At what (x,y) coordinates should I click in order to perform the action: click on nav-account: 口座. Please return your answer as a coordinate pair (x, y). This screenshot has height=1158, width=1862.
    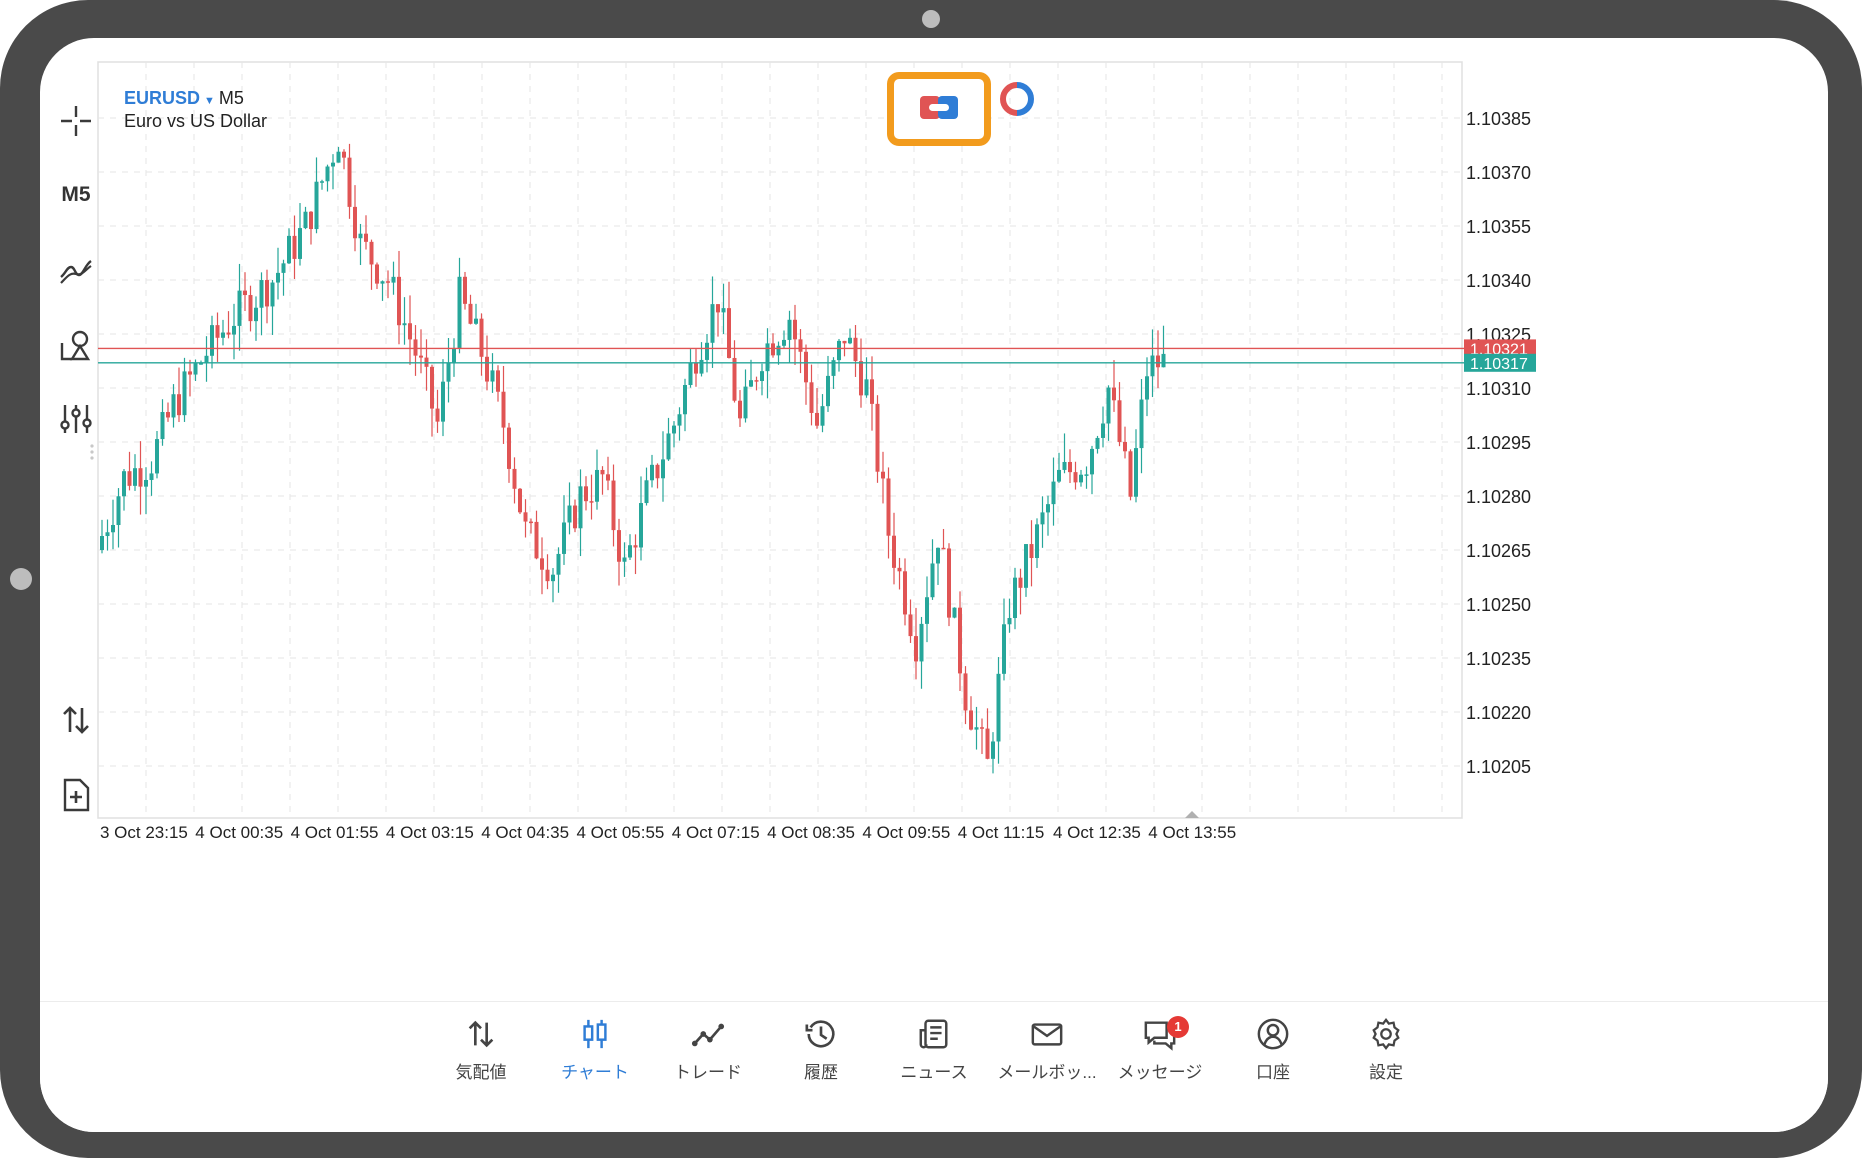
    Looking at the image, I should click on (1273, 1059).